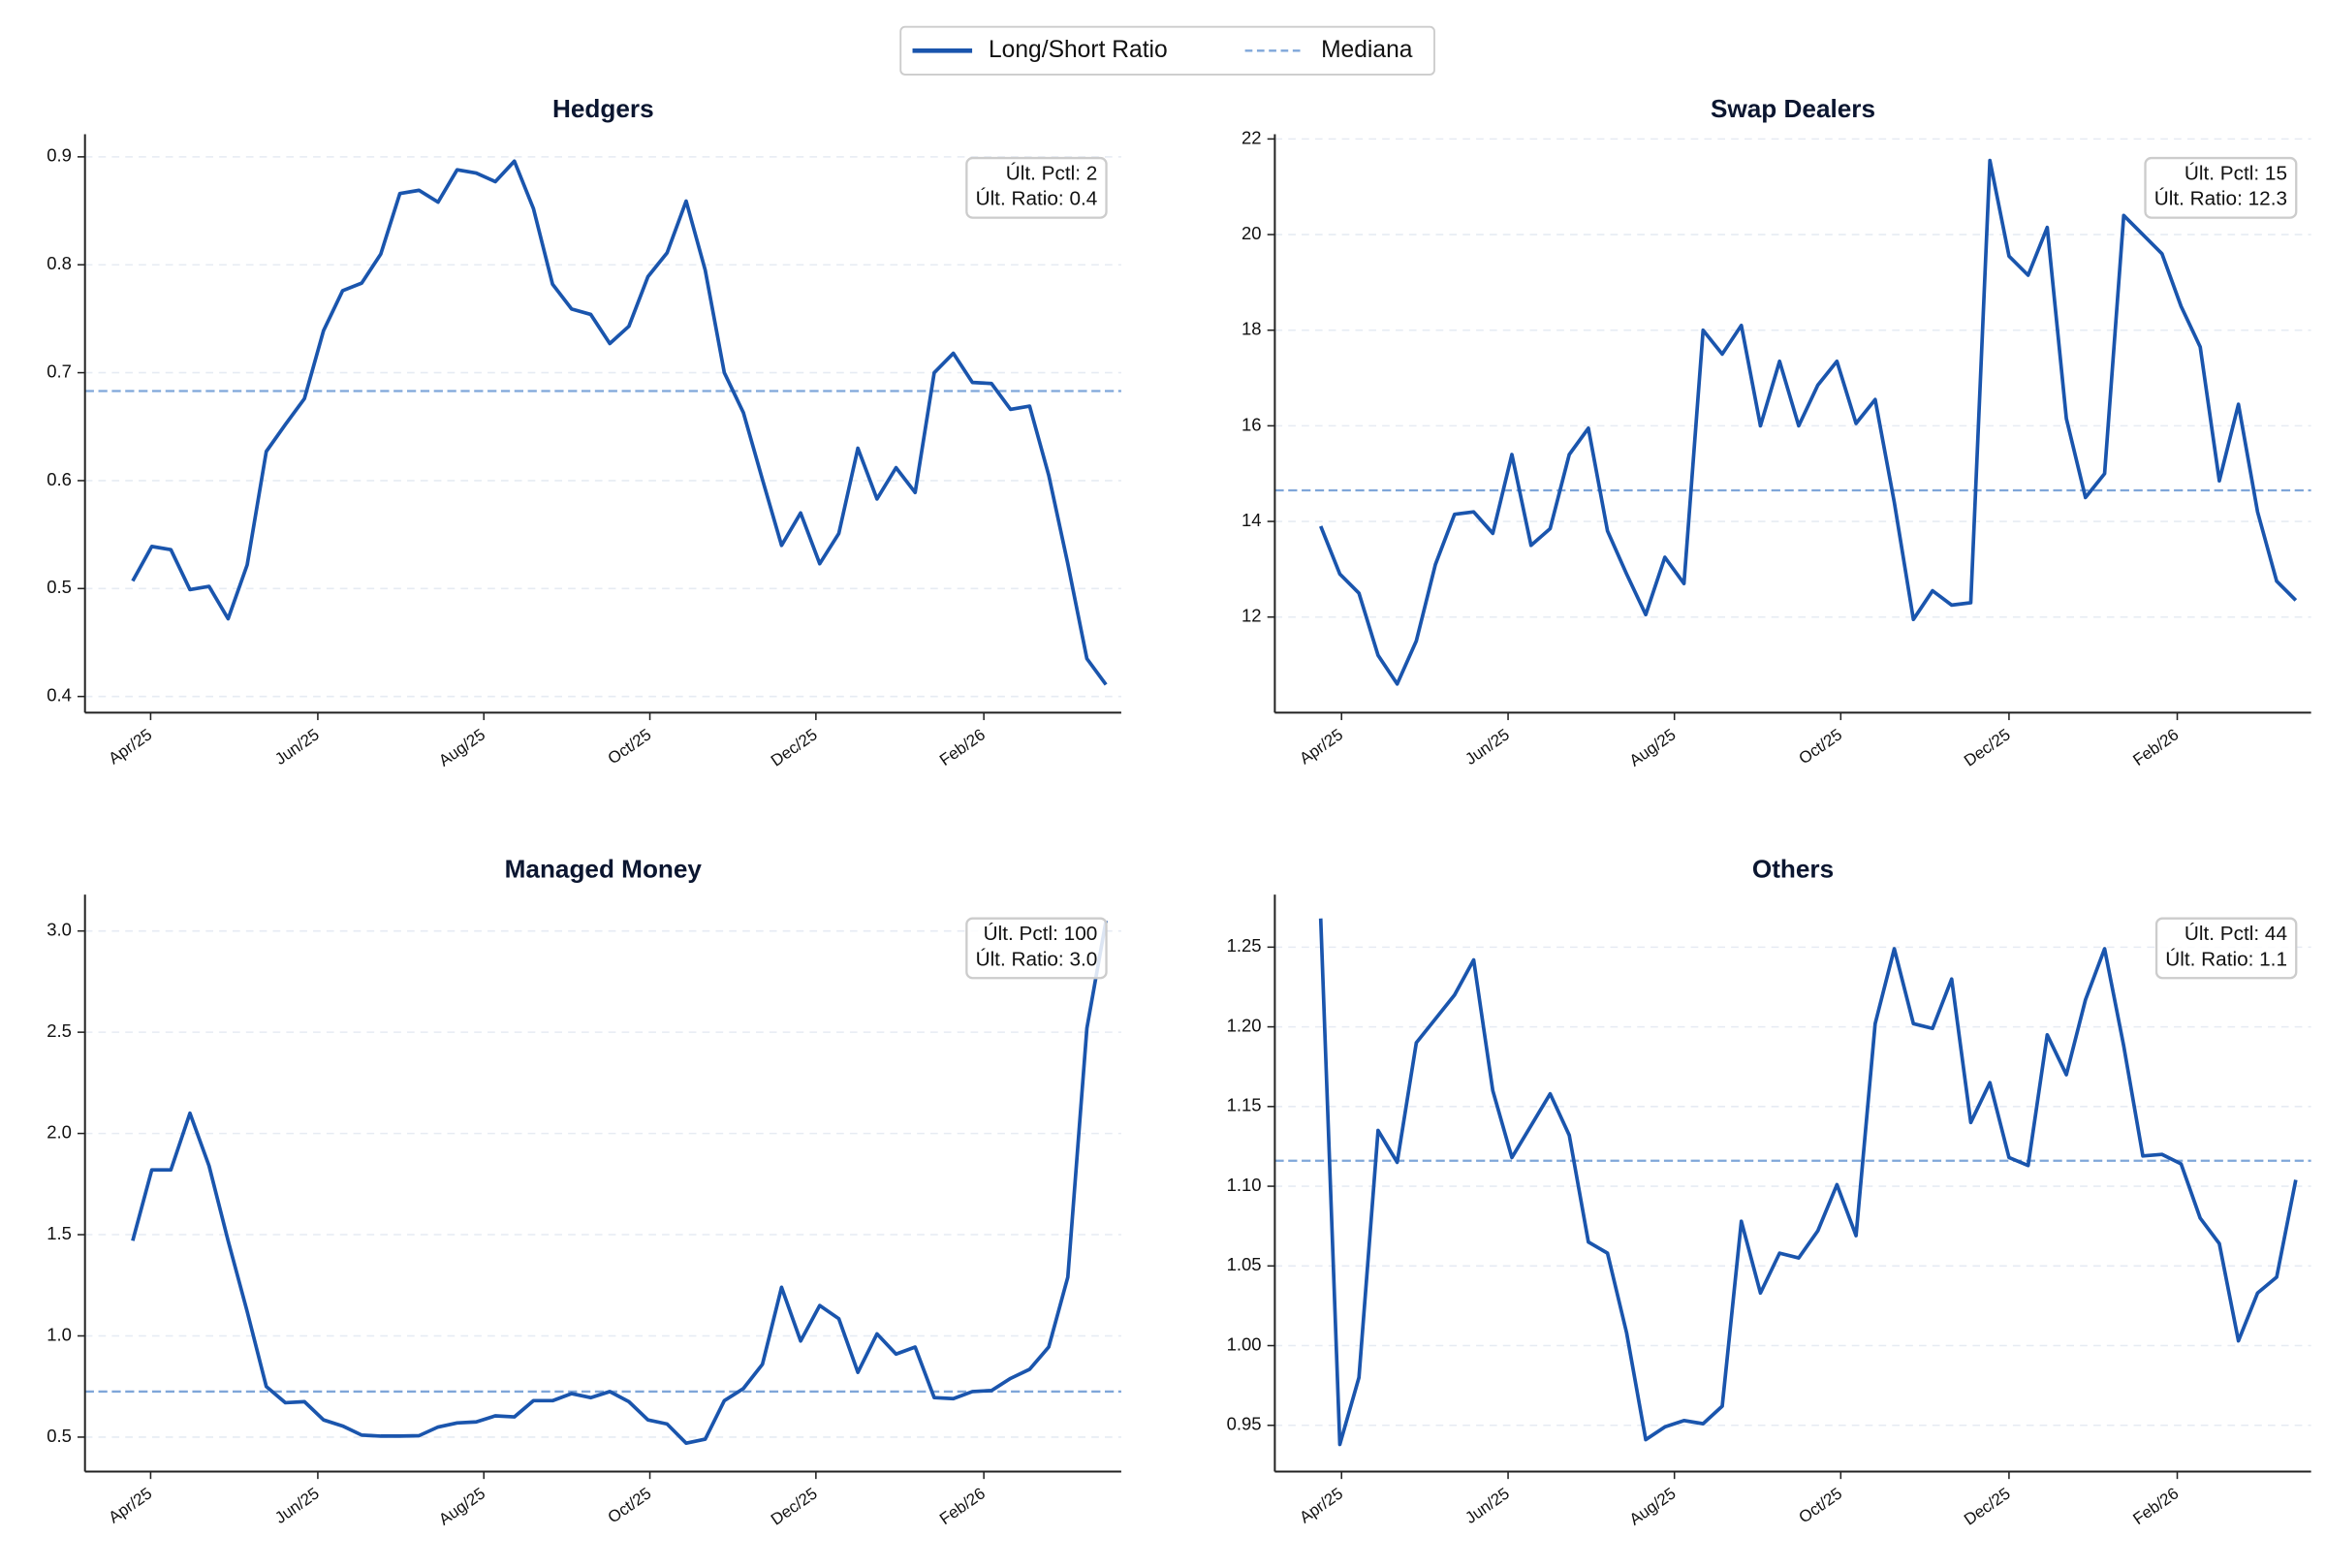 This screenshot has width=2326, height=1568. I want to click on y-tick-label: 1.05, so click(1244, 1264).